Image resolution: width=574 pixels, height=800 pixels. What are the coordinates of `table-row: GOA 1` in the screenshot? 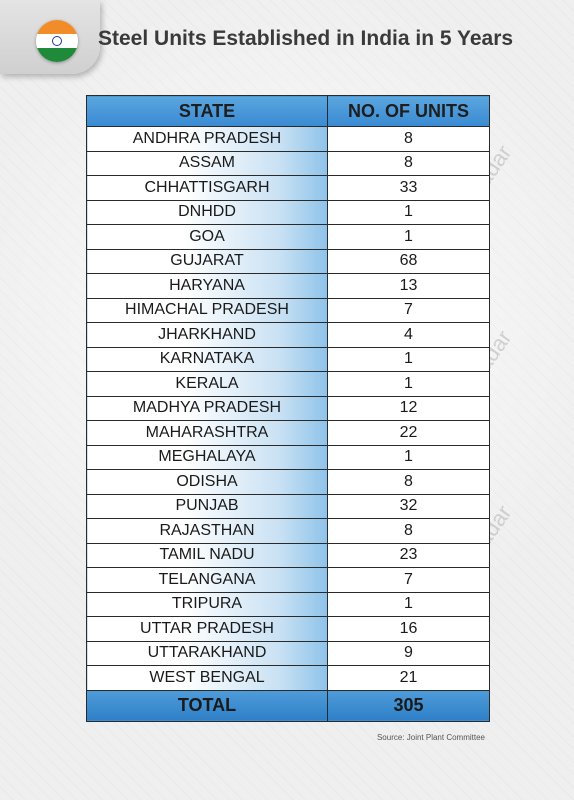 It's located at (288, 237).